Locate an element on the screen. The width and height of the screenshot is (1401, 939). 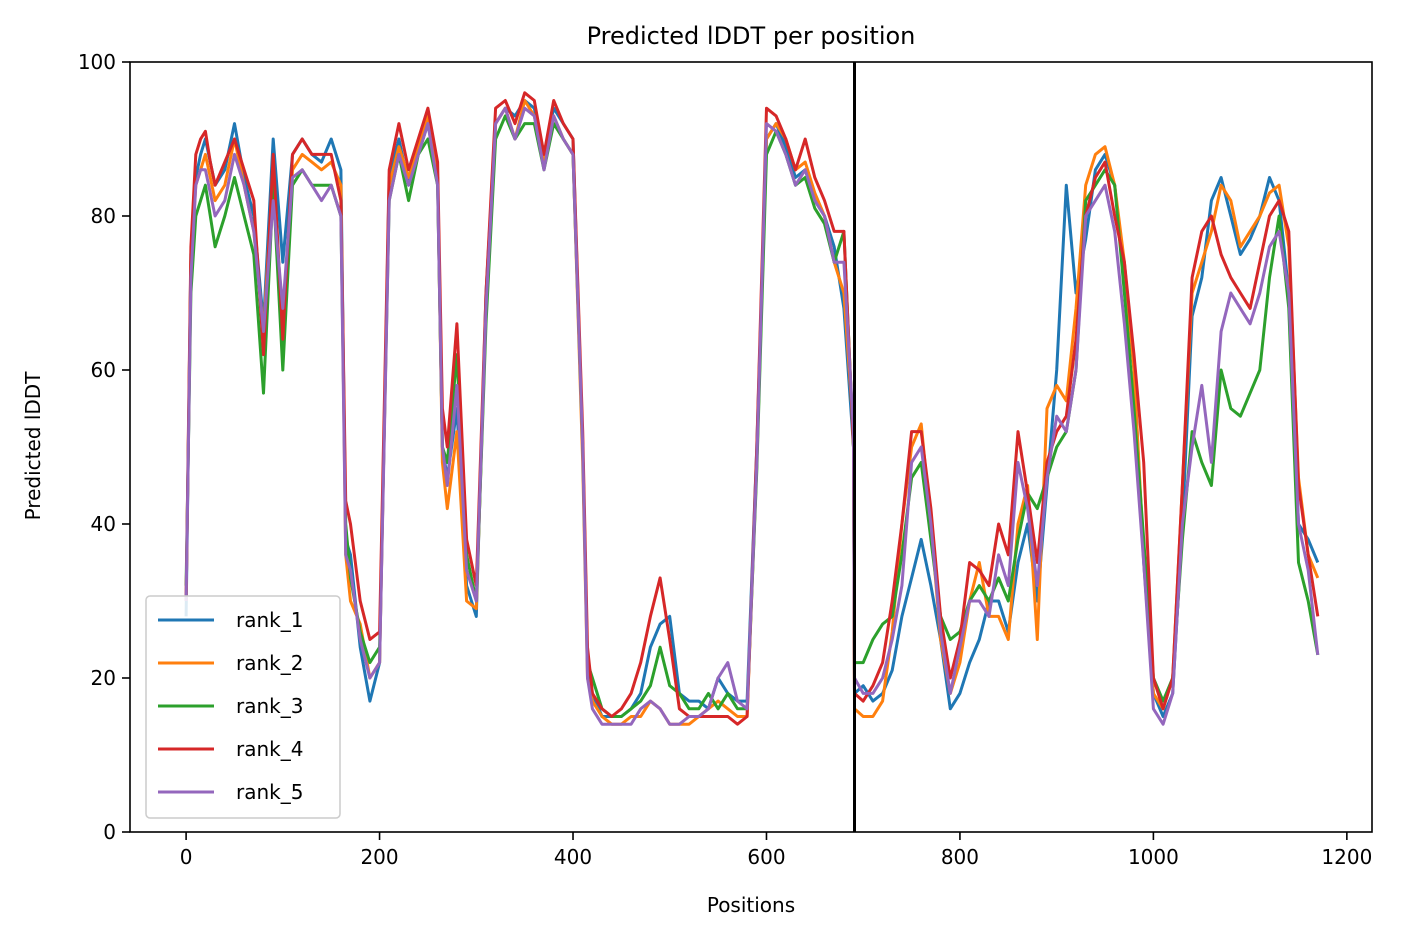
y-tick-label: 40 is located at coordinates (103, 524).